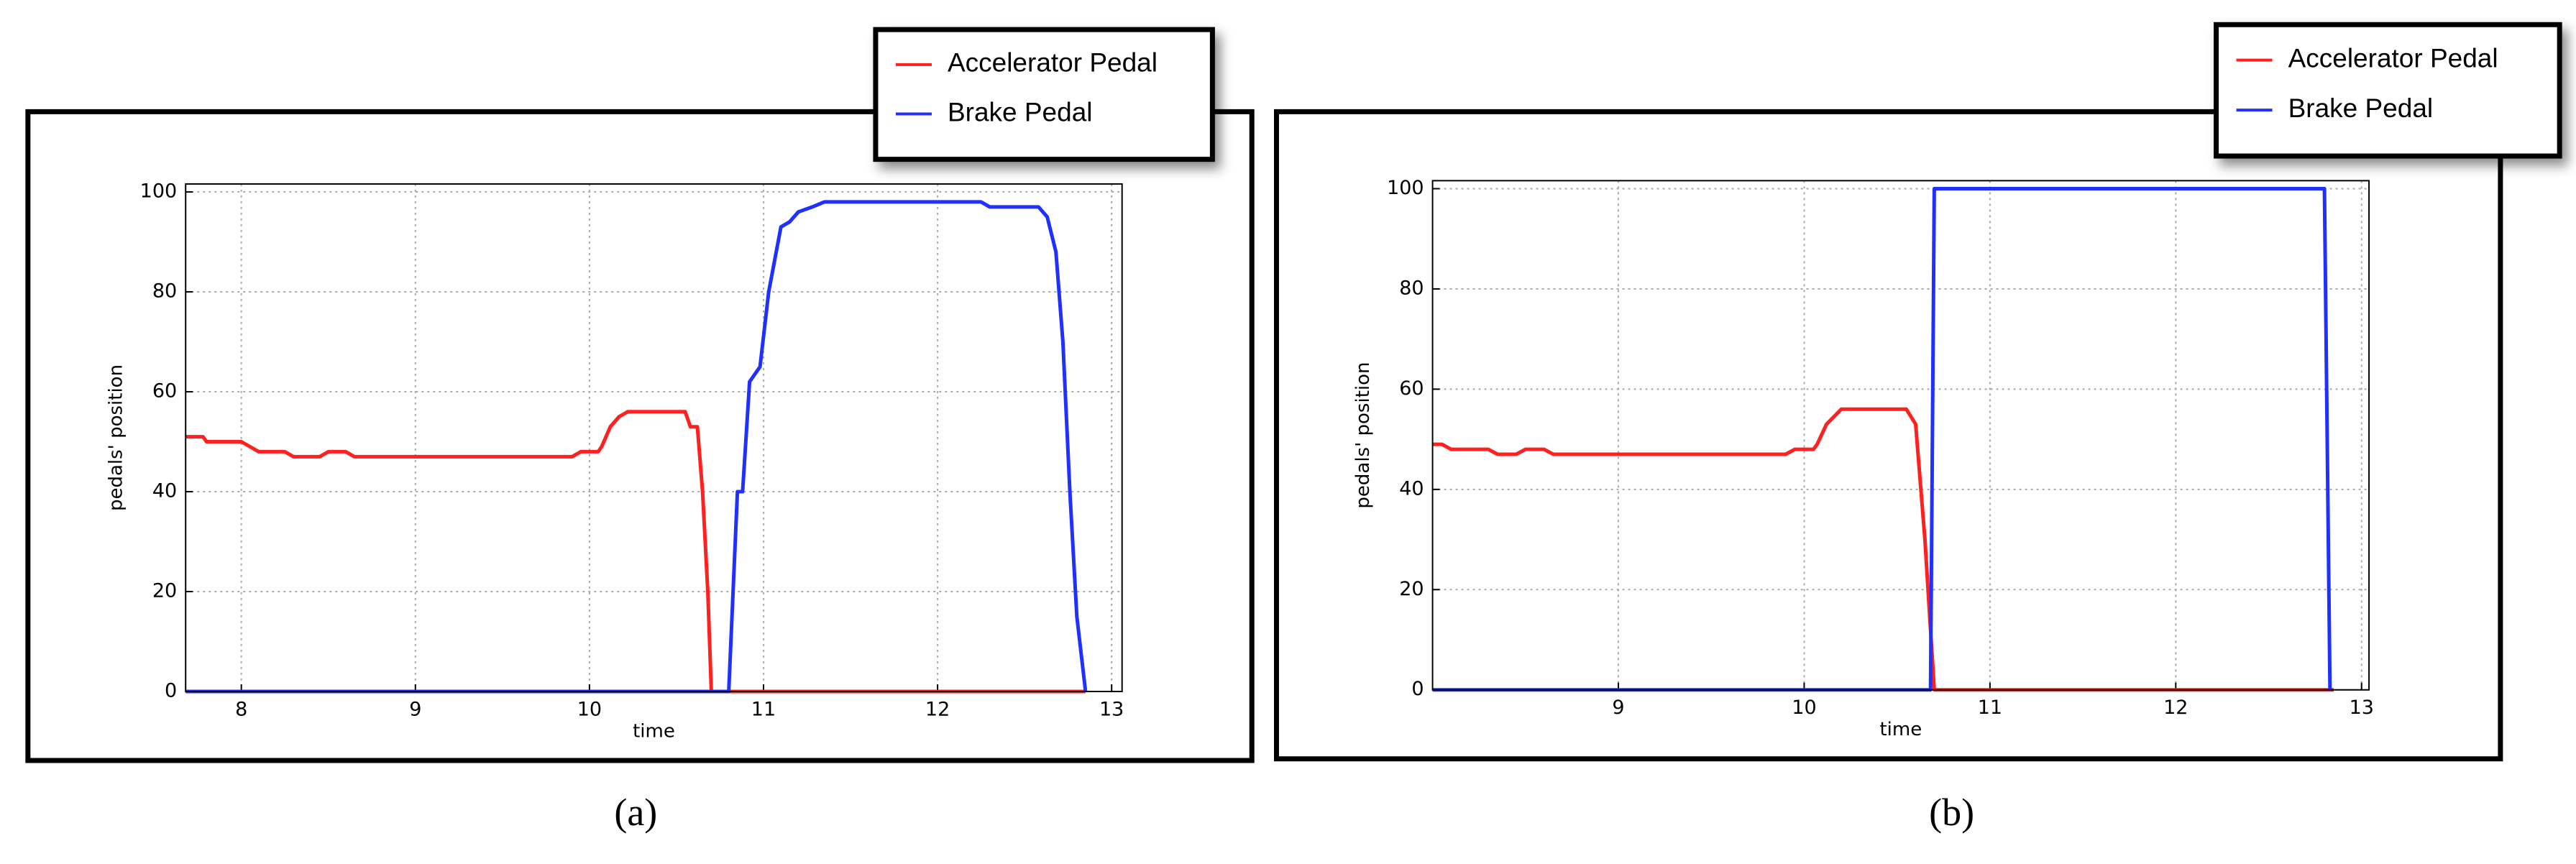 The height and width of the screenshot is (864, 2576). I want to click on x-tick-label: 8, so click(241, 710).